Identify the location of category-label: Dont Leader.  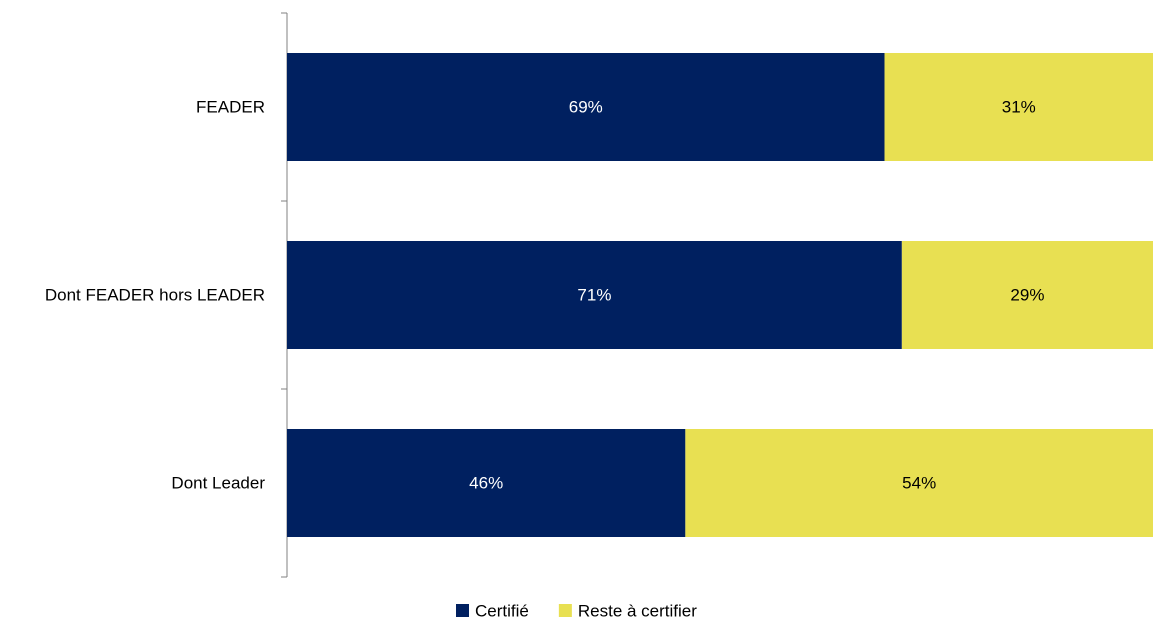
(218, 483).